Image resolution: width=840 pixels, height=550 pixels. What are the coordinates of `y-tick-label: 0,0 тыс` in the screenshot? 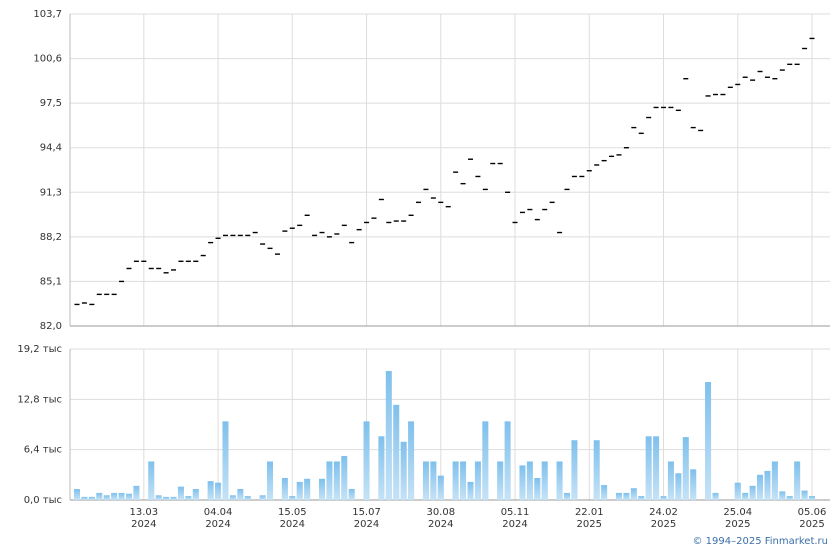 It's located at (43, 500).